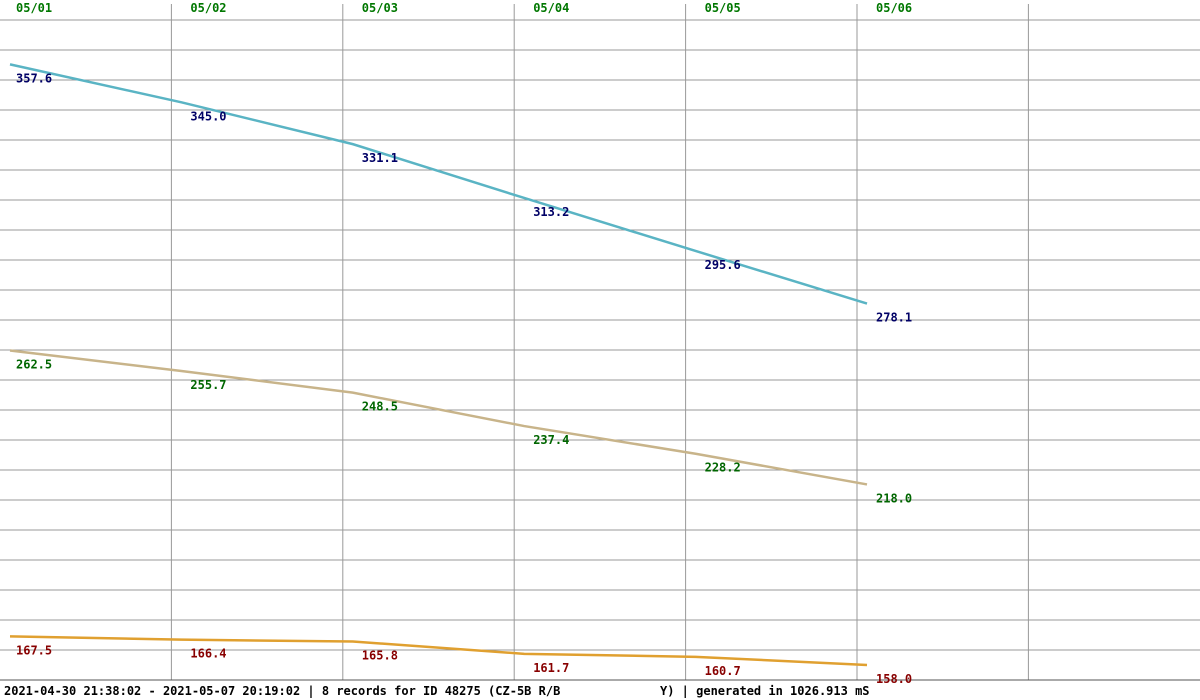 Image resolution: width=1200 pixels, height=700 pixels. Describe the element at coordinates (208, 8) in the screenshot. I see `x-tick-label: 05/02` at that location.